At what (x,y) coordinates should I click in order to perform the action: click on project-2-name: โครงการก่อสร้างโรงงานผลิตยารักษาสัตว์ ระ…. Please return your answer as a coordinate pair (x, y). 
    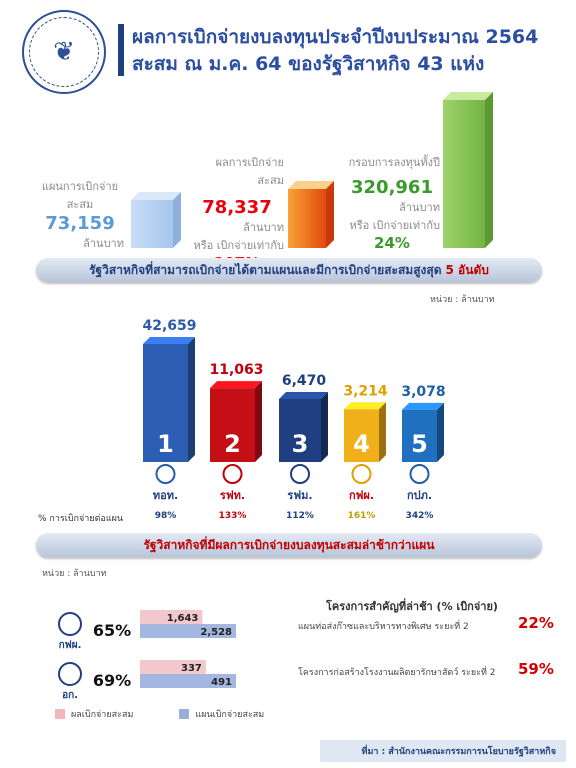
    Looking at the image, I should click on (397, 673).